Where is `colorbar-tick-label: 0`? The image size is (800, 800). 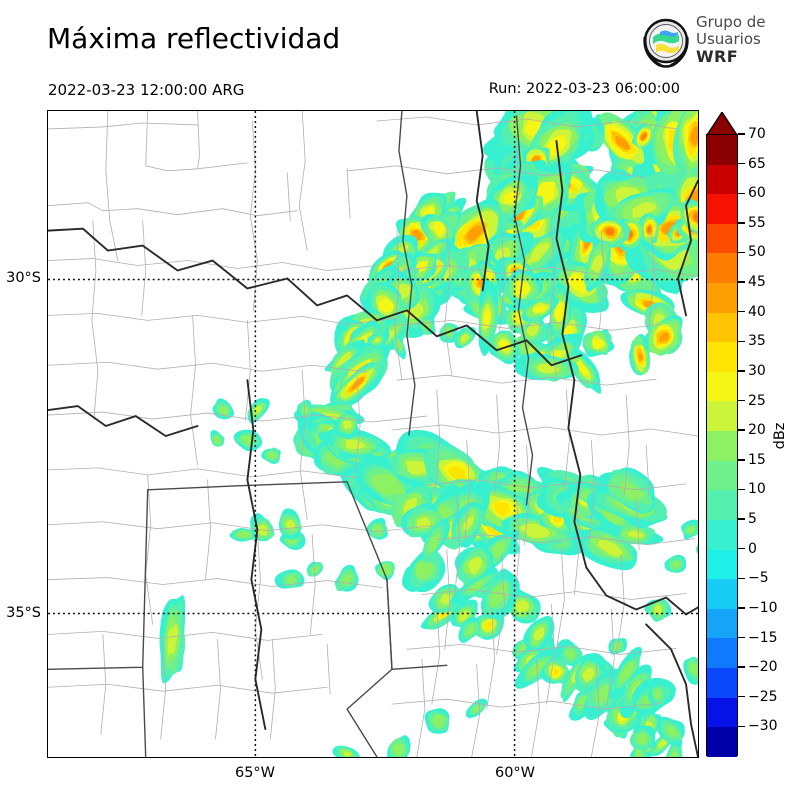
colorbar-tick-label: 0 is located at coordinates (752, 548).